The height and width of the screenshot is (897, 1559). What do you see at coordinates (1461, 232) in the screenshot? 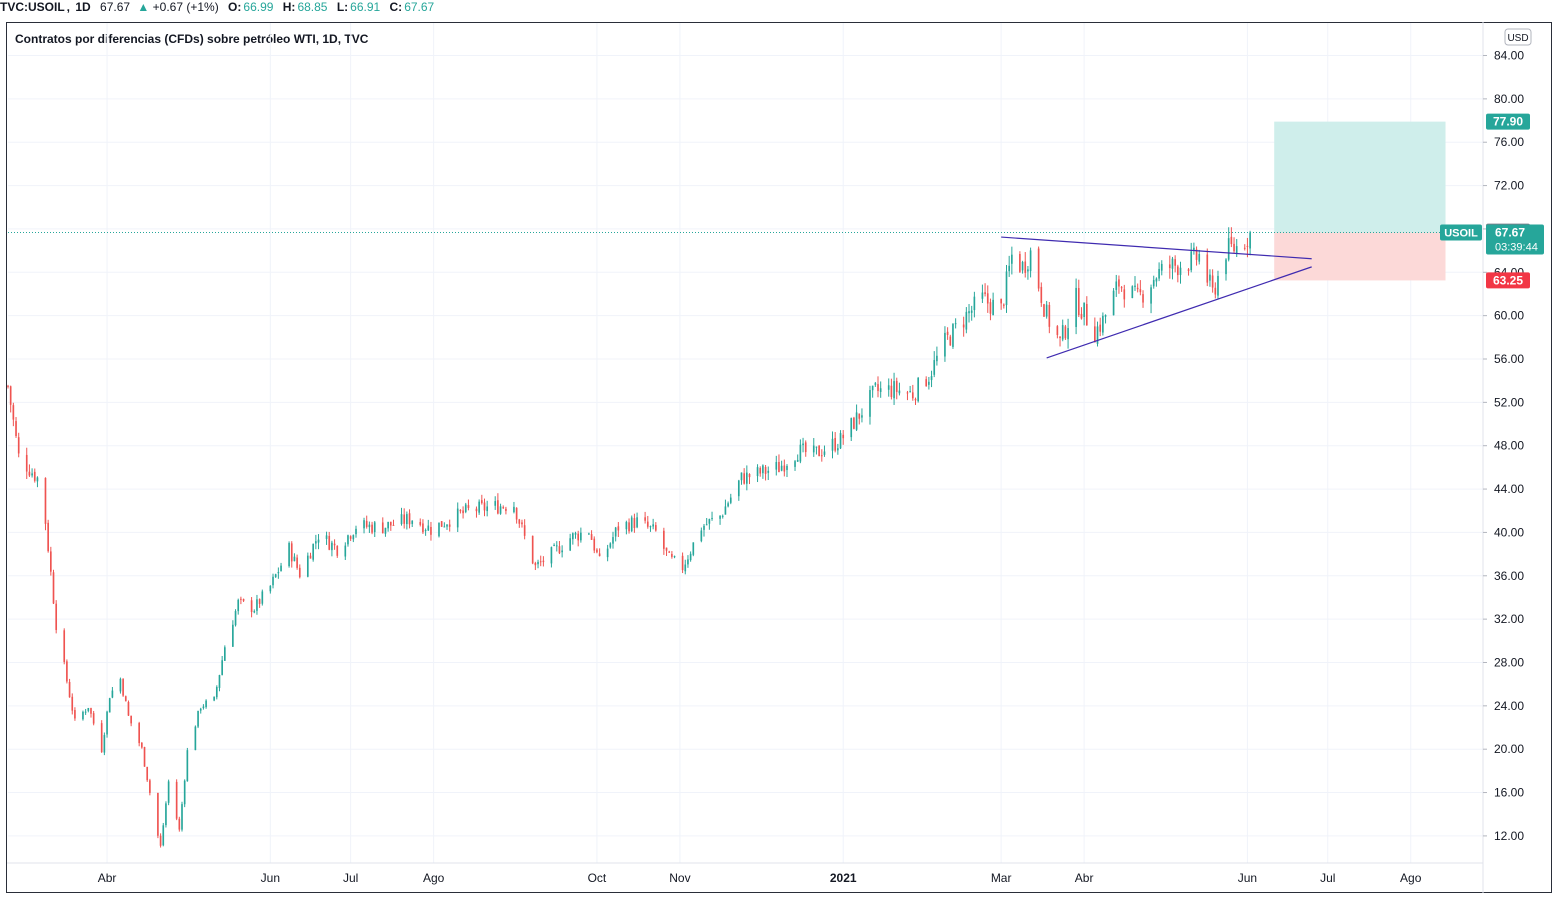
I see `current-symbol-bg` at bounding box center [1461, 232].